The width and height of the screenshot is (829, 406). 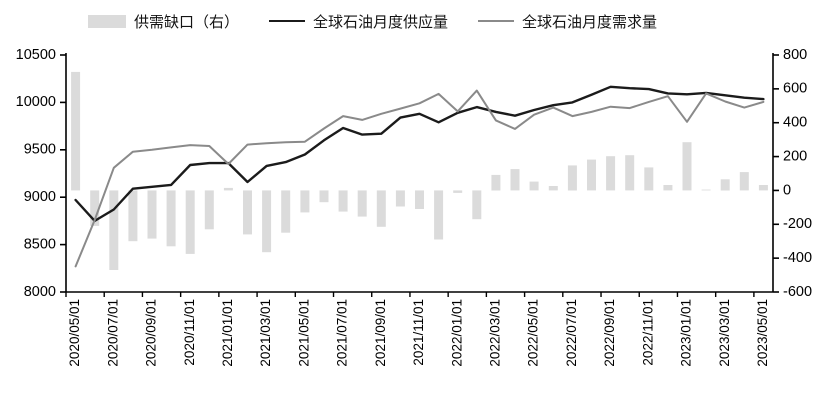 I want to click on left-axis-label: 9000, so click(x=40, y=197).